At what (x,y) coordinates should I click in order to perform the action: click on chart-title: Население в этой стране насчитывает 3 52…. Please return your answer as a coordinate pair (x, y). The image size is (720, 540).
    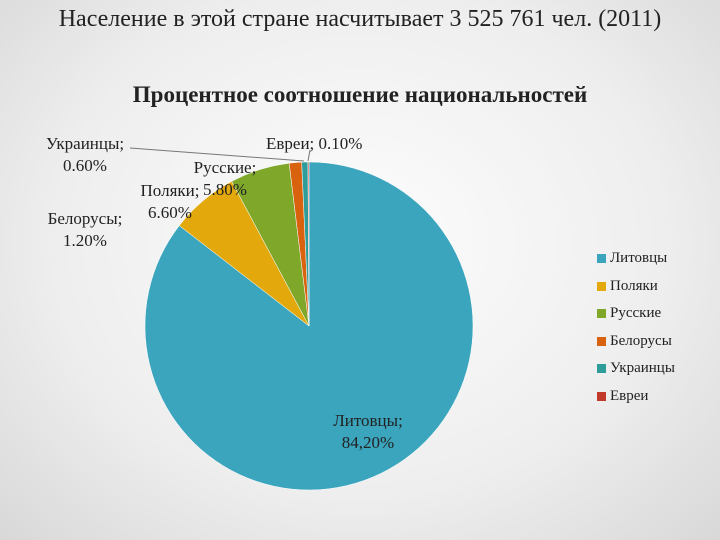
    Looking at the image, I should click on (360, 19).